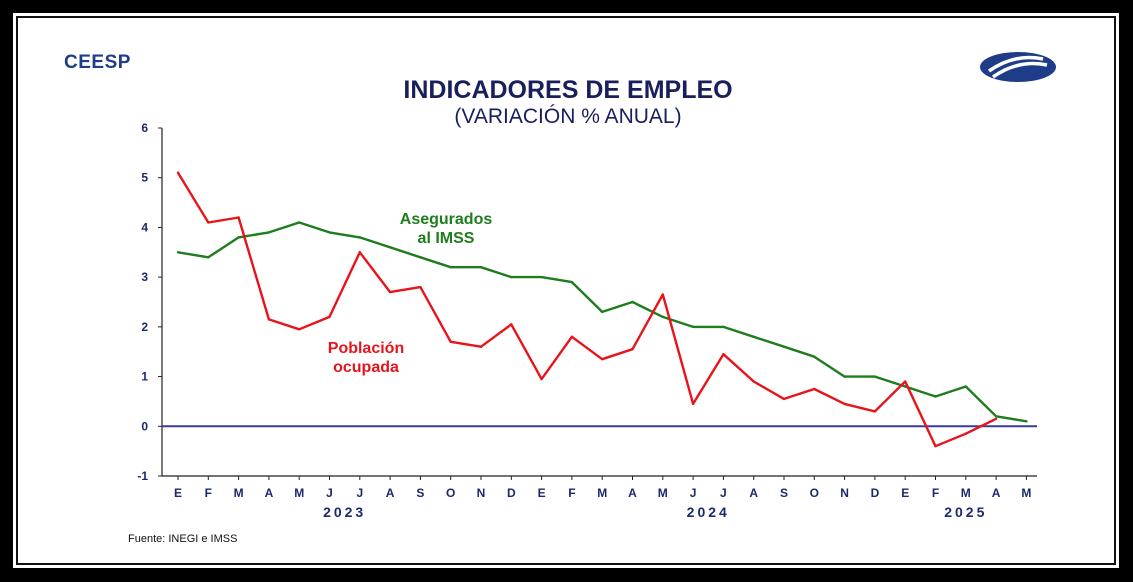 This screenshot has height=582, width=1133. What do you see at coordinates (97, 62) in the screenshot?
I see `ceesp-logo-text: CEESP` at bounding box center [97, 62].